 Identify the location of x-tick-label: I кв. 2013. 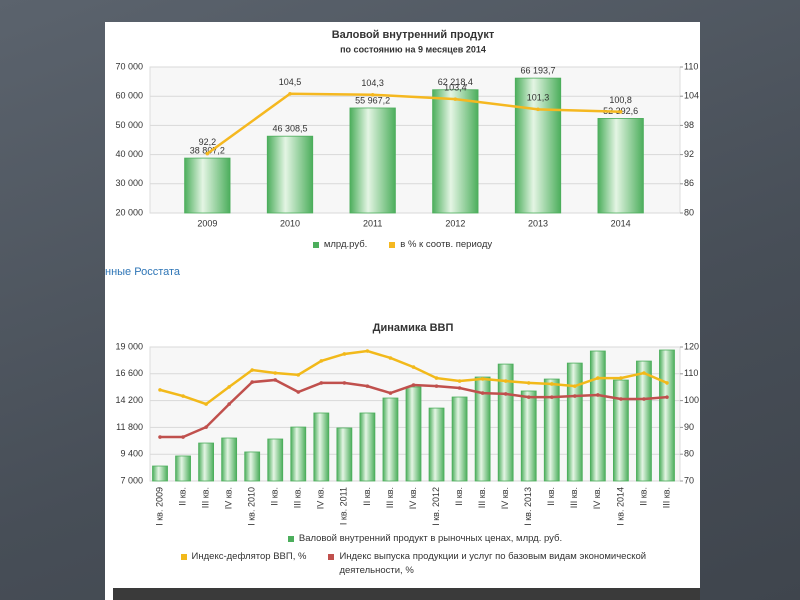
(528, 506).